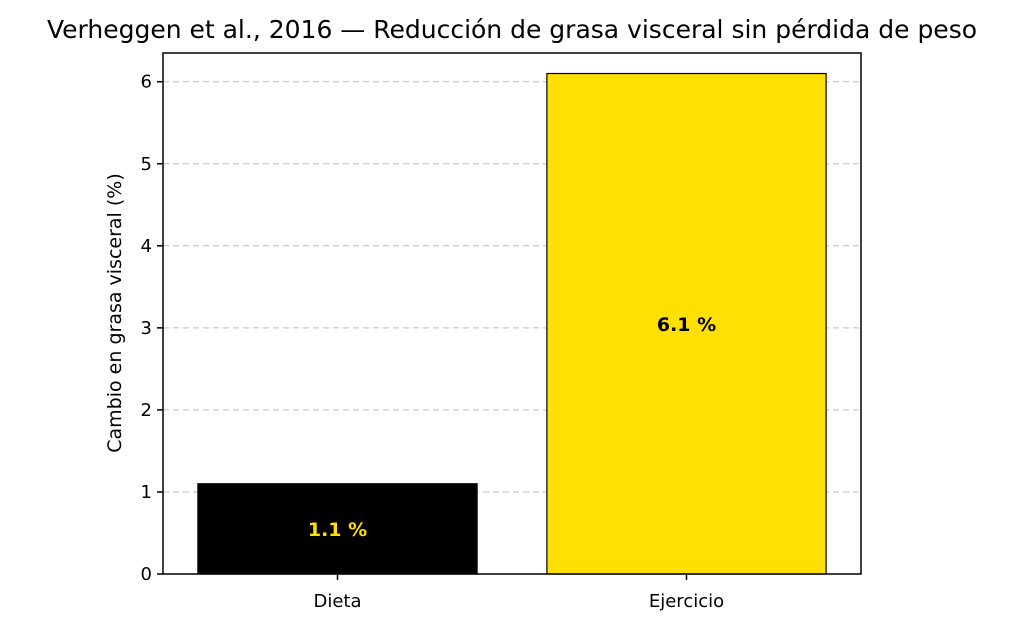 Image resolution: width=1024 pixels, height=628 pixels. What do you see at coordinates (146, 82) in the screenshot?
I see `y-tick-label: 6` at bounding box center [146, 82].